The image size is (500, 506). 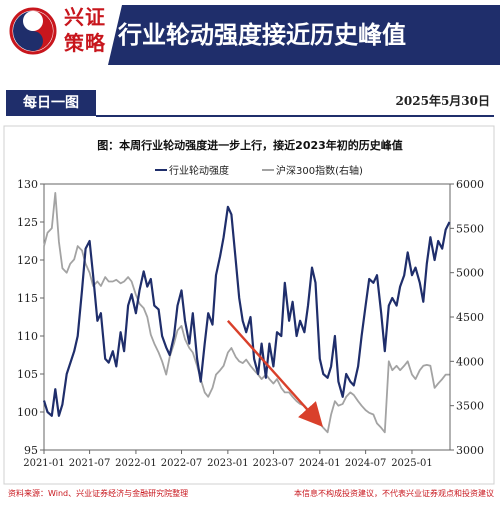 What do you see at coordinates (228, 463) in the screenshot?
I see `x-tick-label: 2023-01` at bounding box center [228, 463].